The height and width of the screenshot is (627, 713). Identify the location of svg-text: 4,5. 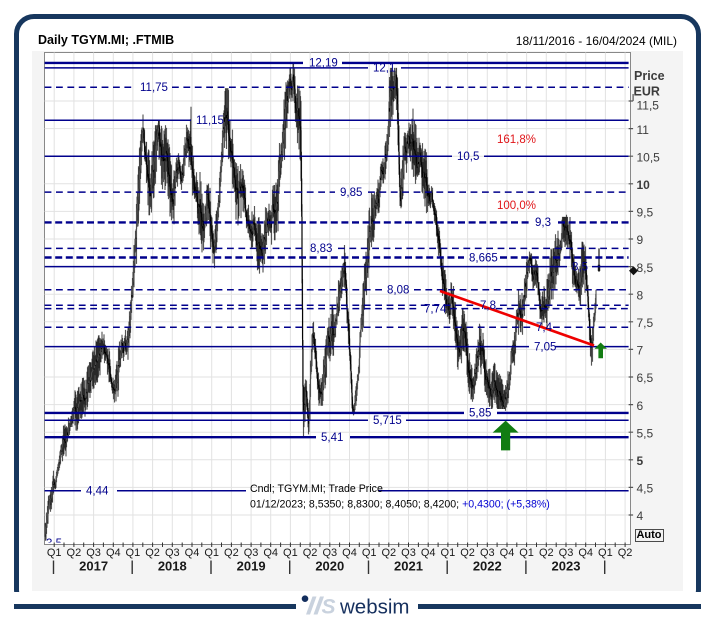
(645, 489).